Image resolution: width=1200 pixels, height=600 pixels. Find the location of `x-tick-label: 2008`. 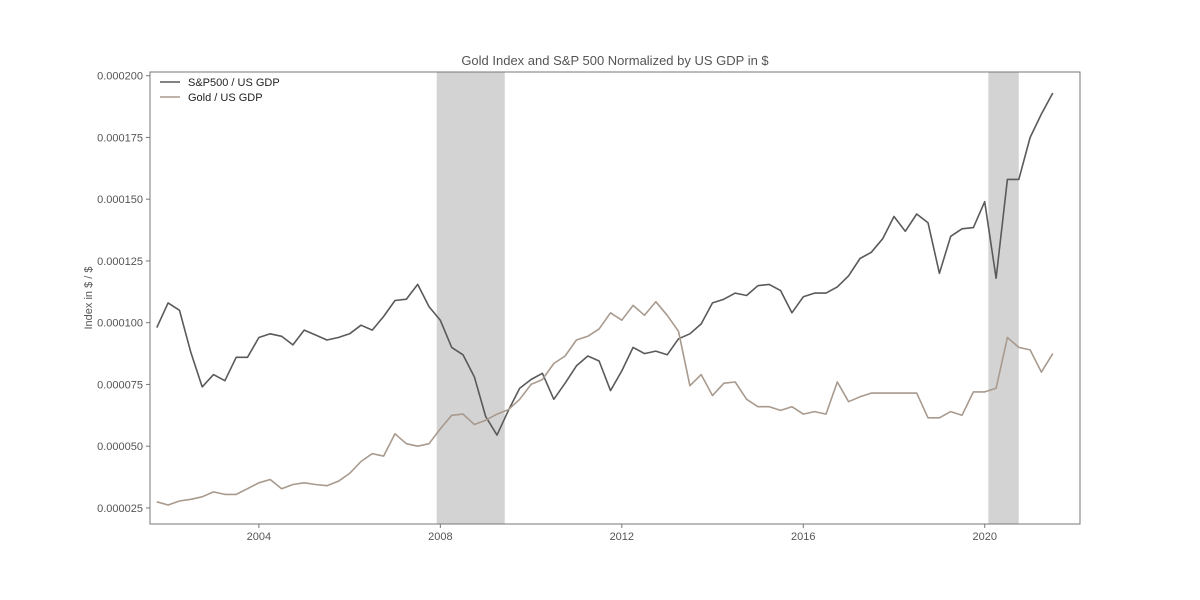

x-tick-label: 2008 is located at coordinates (440, 537).